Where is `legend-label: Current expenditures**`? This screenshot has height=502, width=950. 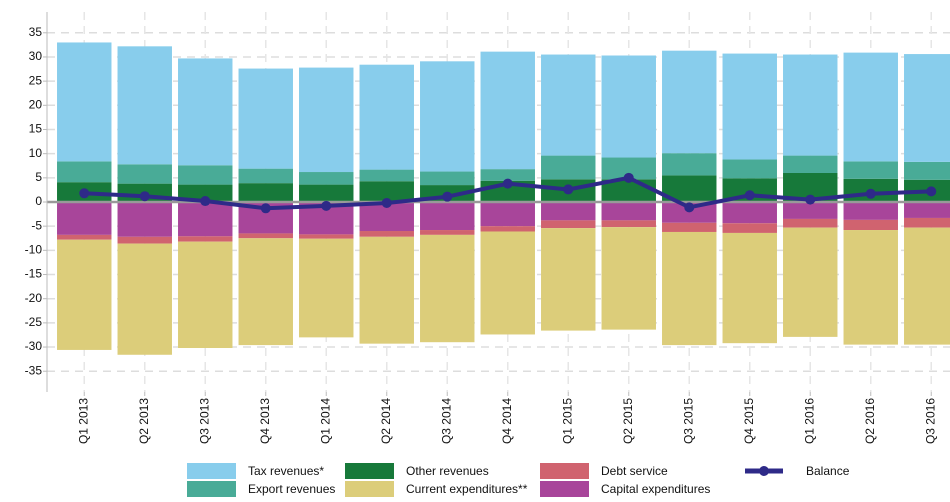 legend-label: Current expenditures** is located at coordinates (467, 489).